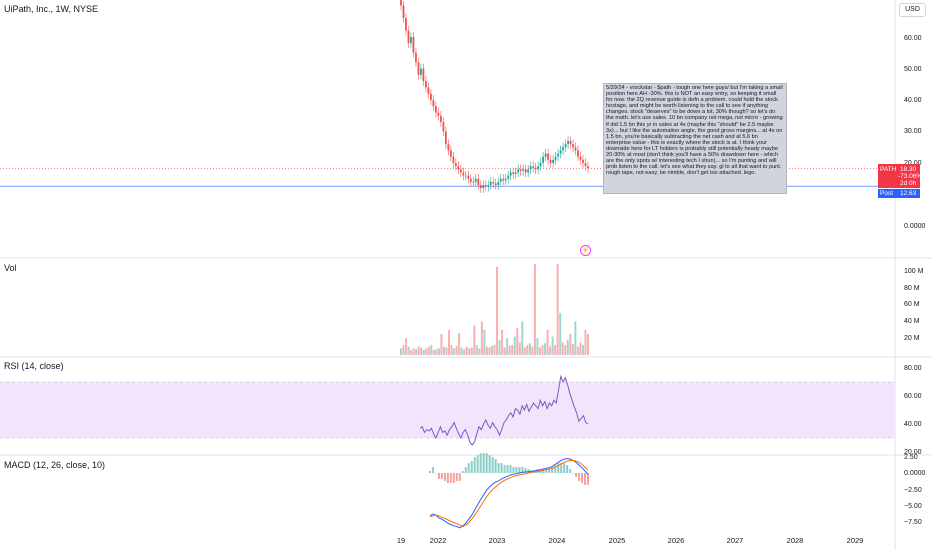 Image resolution: width=932 pixels, height=550 pixels. Describe the element at coordinates (438, 540) in the screenshot. I see `x-axis-tick-label: 2022` at that location.